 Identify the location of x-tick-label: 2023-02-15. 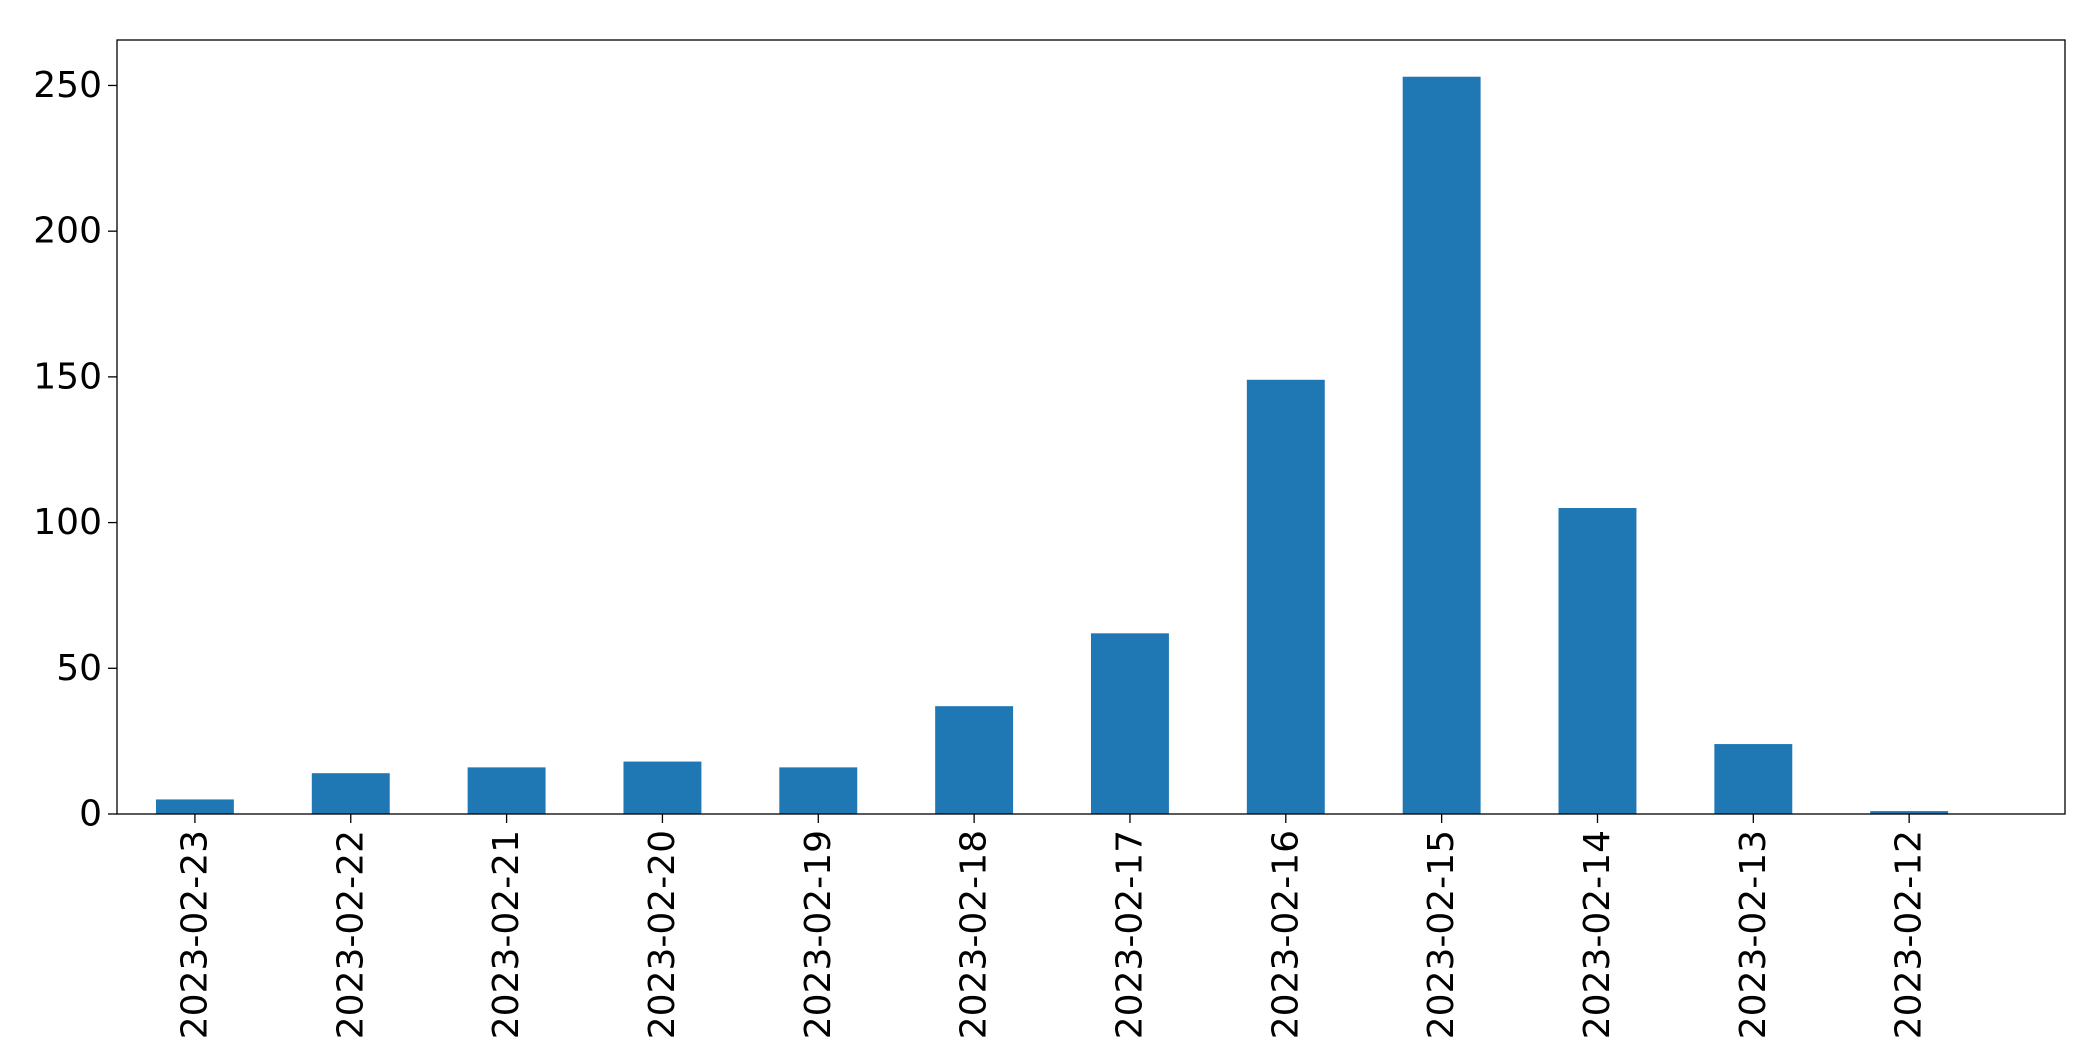
(1441, 934).